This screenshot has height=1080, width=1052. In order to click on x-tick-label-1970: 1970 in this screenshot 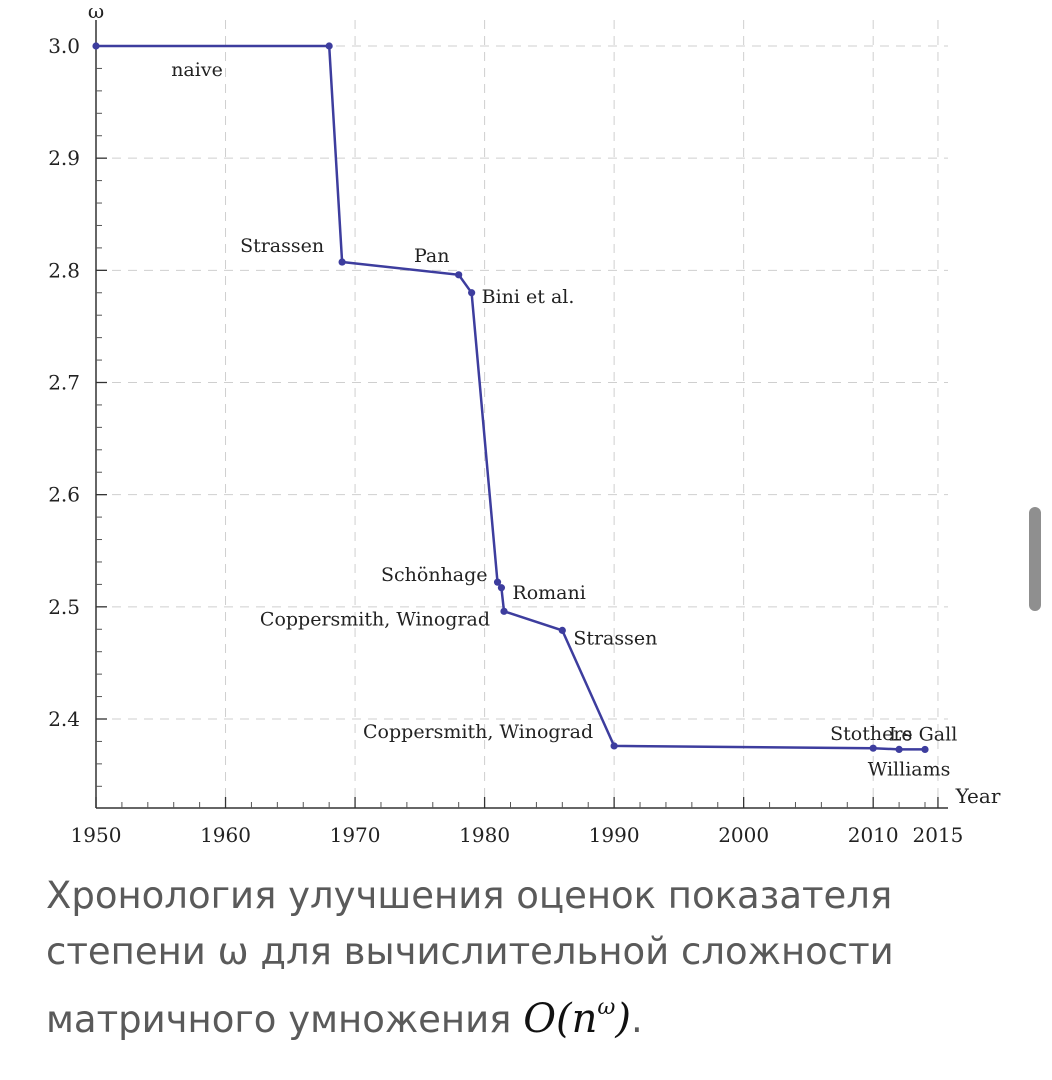, I will do `click(355, 835)`.